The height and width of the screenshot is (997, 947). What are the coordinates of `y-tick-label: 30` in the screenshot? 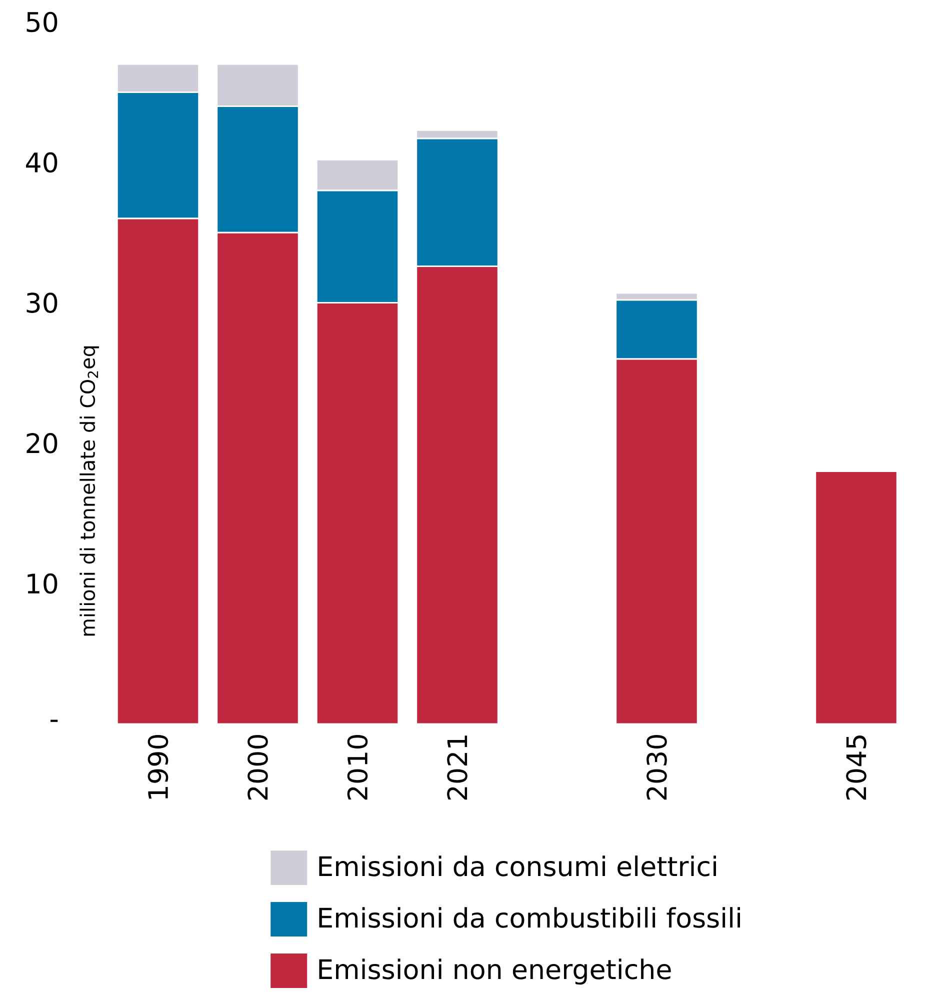 It's located at (42, 302).